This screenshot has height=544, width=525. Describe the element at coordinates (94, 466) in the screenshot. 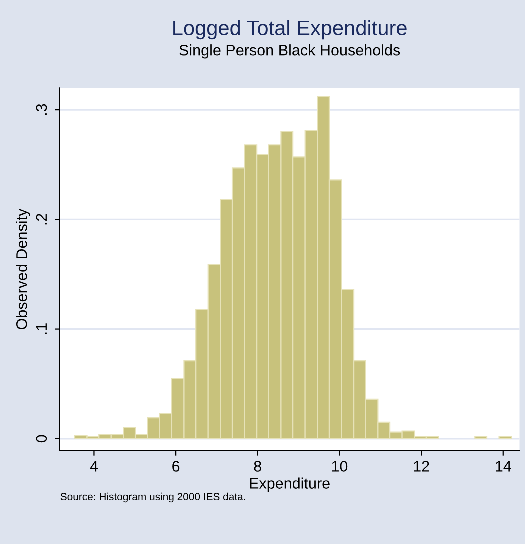

I see `x-tick-label: 4` at that location.